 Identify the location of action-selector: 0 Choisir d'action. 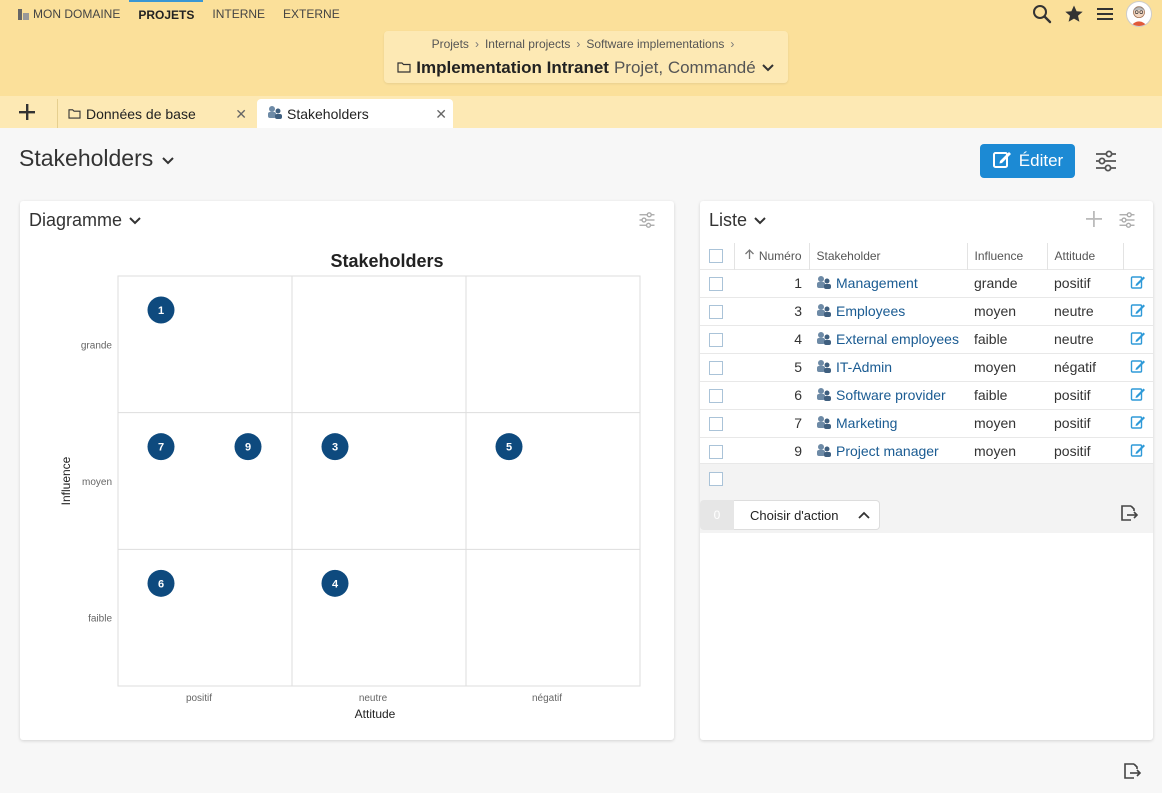
(790, 515).